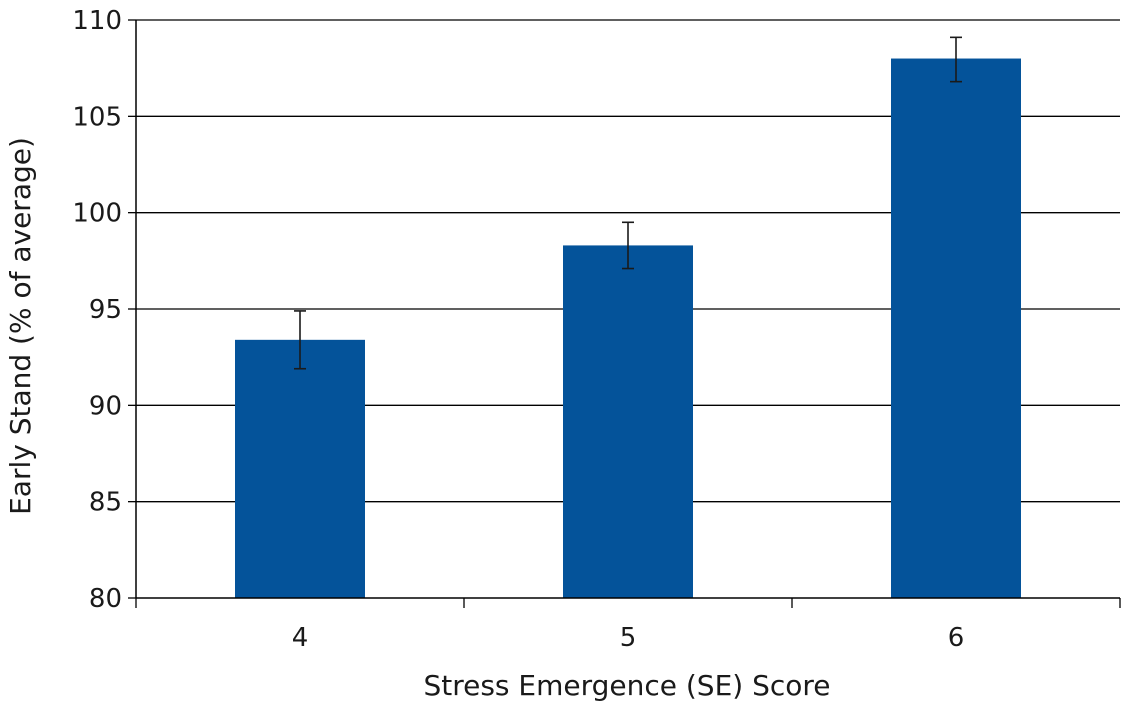  What do you see at coordinates (105, 599) in the screenshot?
I see `y-tick-label-80: 80` at bounding box center [105, 599].